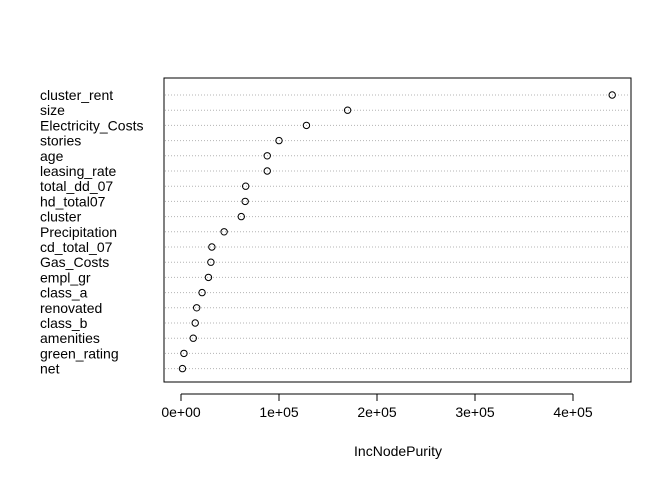  I want to click on x-tick-label: 1e+05, so click(279, 412).